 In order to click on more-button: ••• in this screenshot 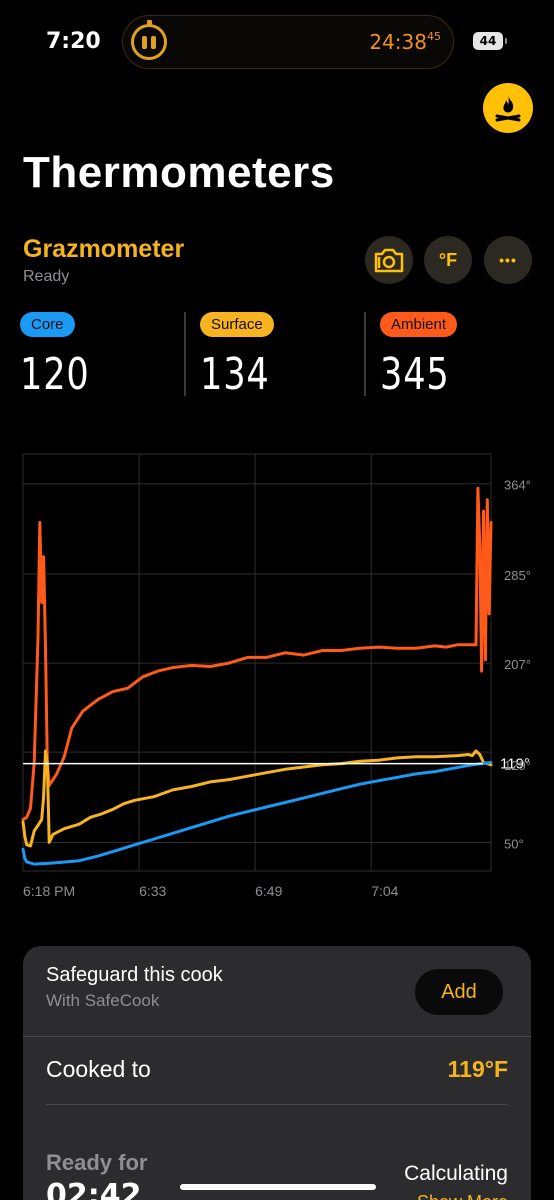, I will do `click(508, 260)`.